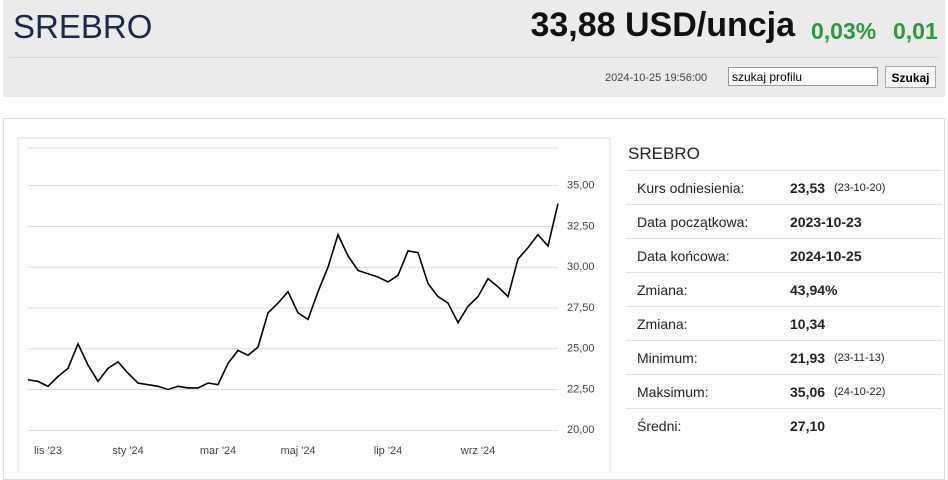  Describe the element at coordinates (474, 57) in the screenshot. I see `separator` at that location.